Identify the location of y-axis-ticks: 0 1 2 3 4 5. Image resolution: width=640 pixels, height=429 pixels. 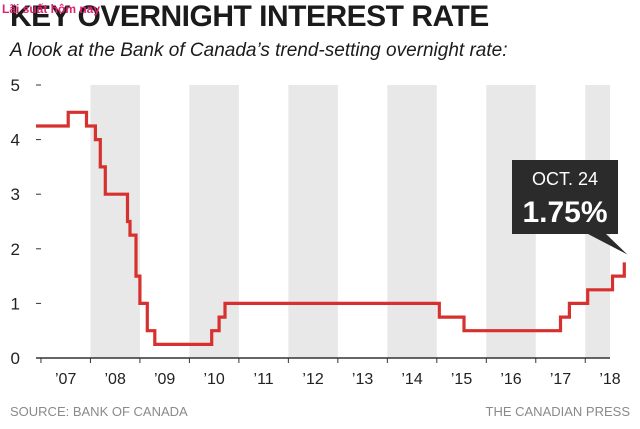
(26, 222).